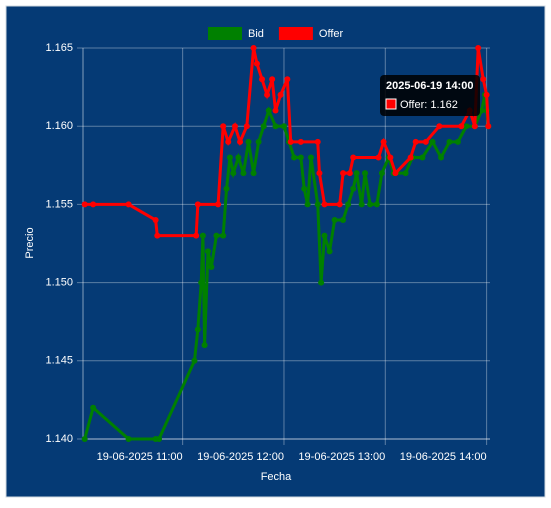 The image size is (551, 508). I want to click on y-tick-label: 1.145, so click(59, 361).